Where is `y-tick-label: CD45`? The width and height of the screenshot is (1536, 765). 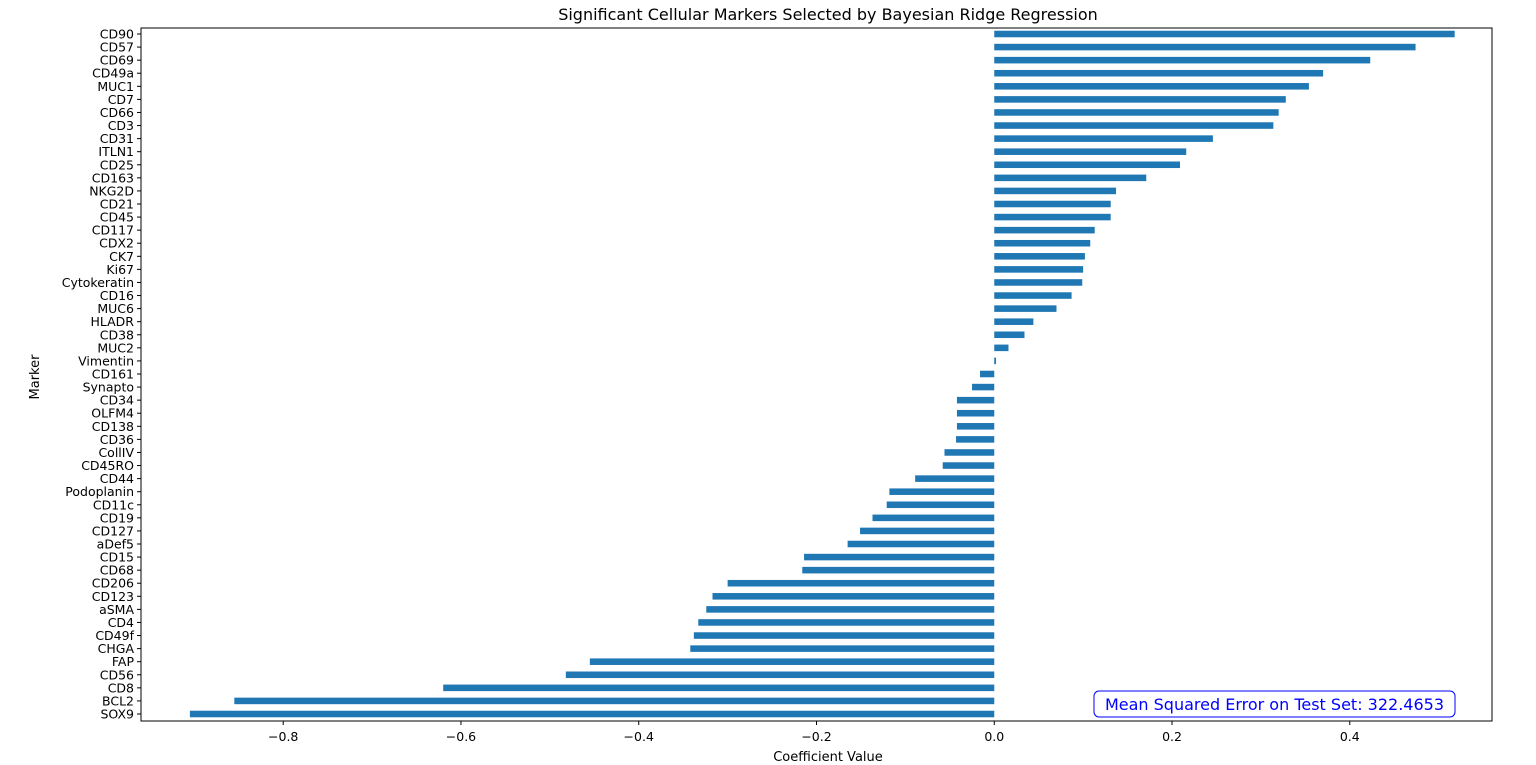
y-tick-label: CD45 is located at coordinates (117, 217).